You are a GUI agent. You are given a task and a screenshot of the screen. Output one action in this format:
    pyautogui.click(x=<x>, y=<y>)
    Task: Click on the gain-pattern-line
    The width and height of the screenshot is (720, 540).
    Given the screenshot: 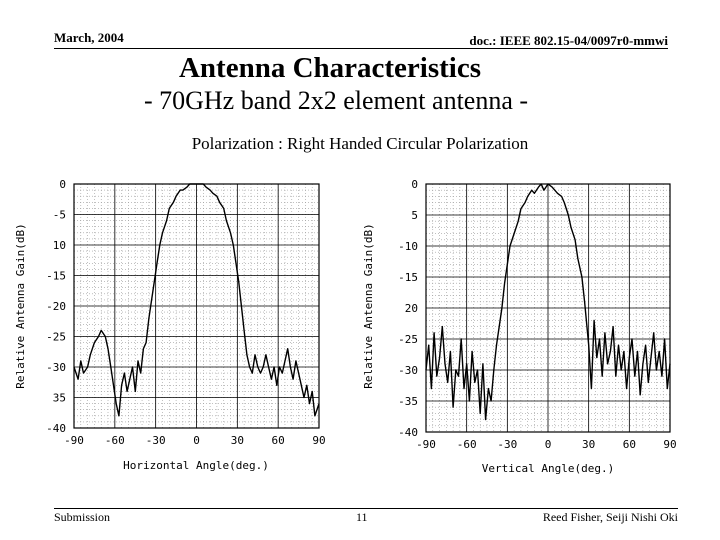 What is the action you would take?
    pyautogui.click(x=196, y=300)
    